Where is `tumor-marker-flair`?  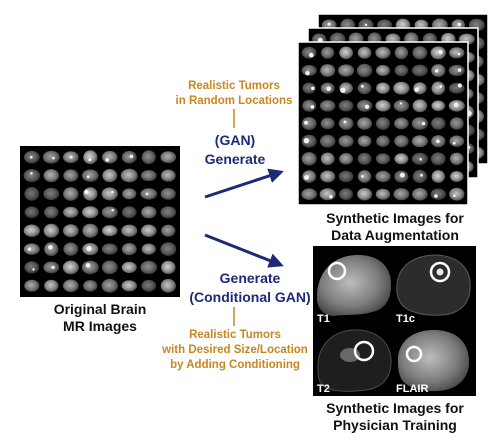 tumor-marker-flair is located at coordinates (414, 354).